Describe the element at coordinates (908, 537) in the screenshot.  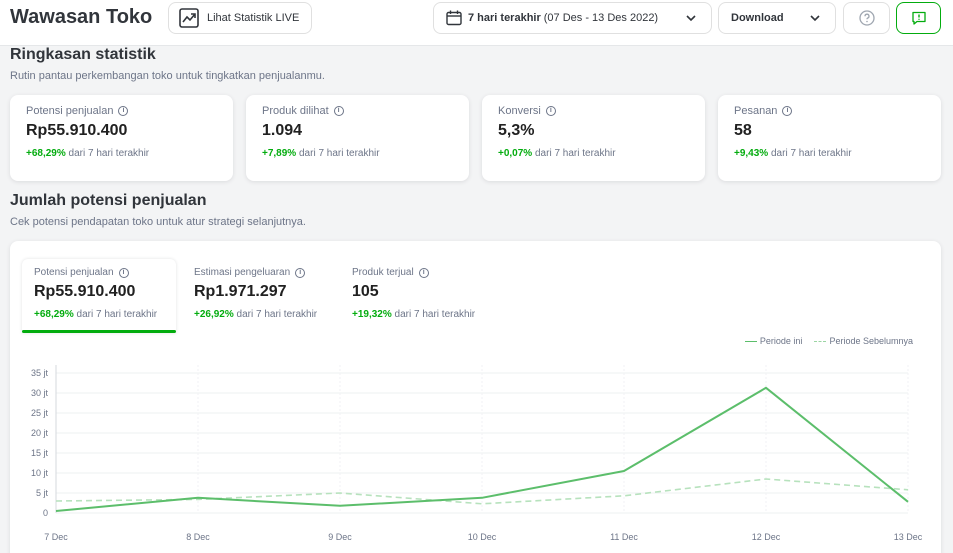
I see `x-tick-label: 13 Dec` at that location.